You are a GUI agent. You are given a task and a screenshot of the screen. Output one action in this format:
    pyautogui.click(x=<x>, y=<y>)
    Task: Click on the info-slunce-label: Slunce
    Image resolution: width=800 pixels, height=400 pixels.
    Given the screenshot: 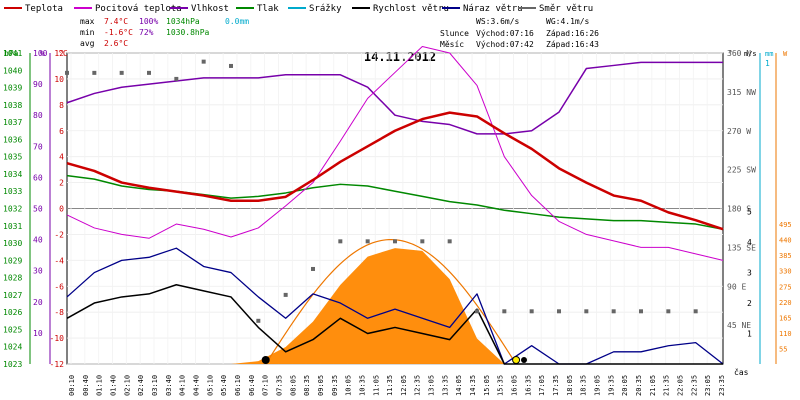 What is the action you would take?
    pyautogui.click(x=454, y=33)
    